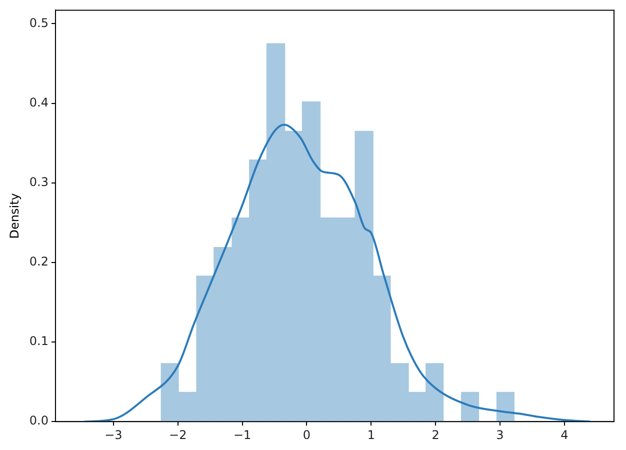 The image size is (626, 450). Describe the element at coordinates (436, 435) in the screenshot. I see `x-tick-label: 2` at that location.